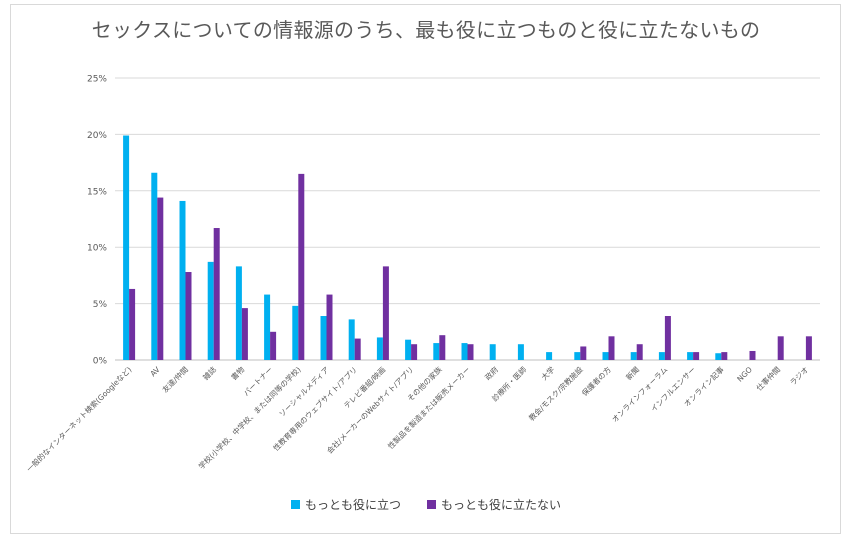  What do you see at coordinates (238, 373) in the screenshot?
I see `x-tick-label: 書物` at bounding box center [238, 373].